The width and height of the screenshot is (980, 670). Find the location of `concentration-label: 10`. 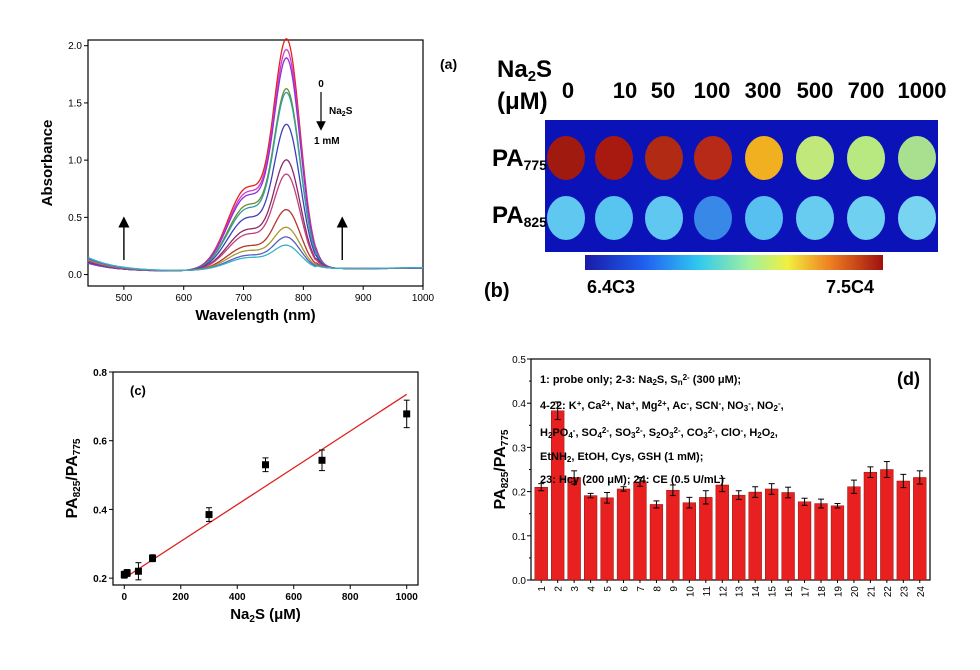

concentration-label: 10 is located at coordinates (625, 90).